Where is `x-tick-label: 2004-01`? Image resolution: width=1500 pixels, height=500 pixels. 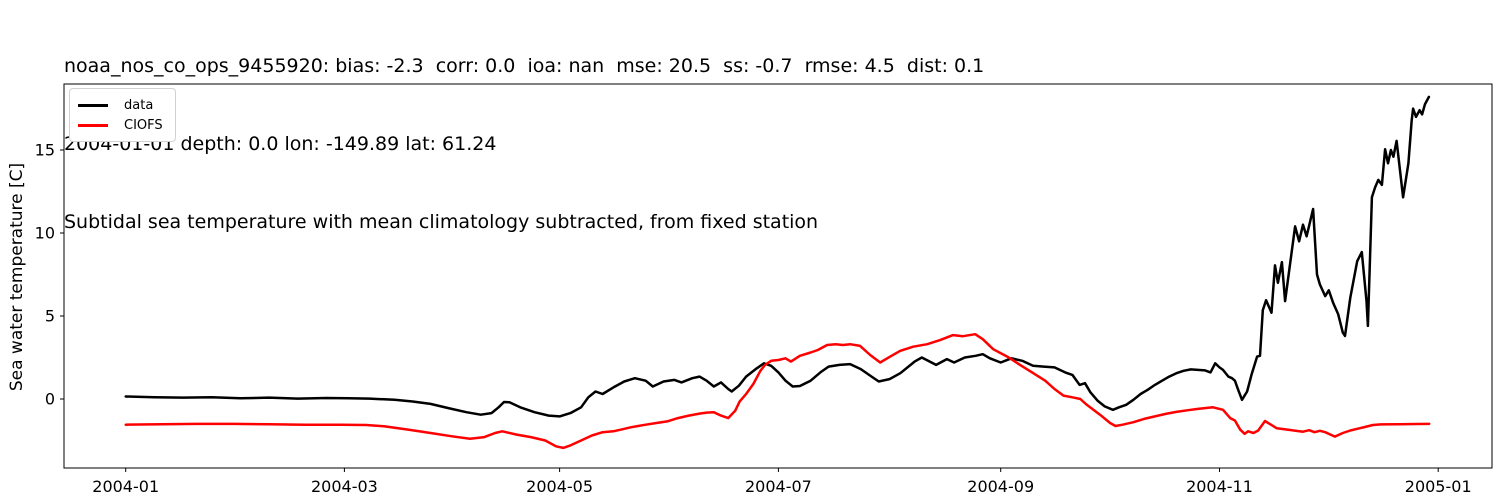
x-tick-label: 2004-01 is located at coordinates (125, 486).